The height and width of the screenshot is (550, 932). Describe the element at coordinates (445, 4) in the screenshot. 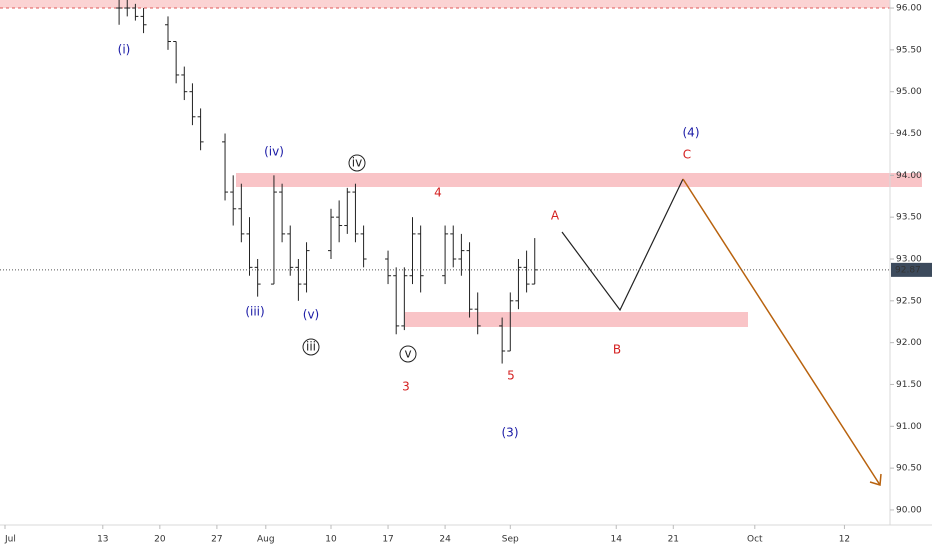

I see `resistance-zone-top` at that location.